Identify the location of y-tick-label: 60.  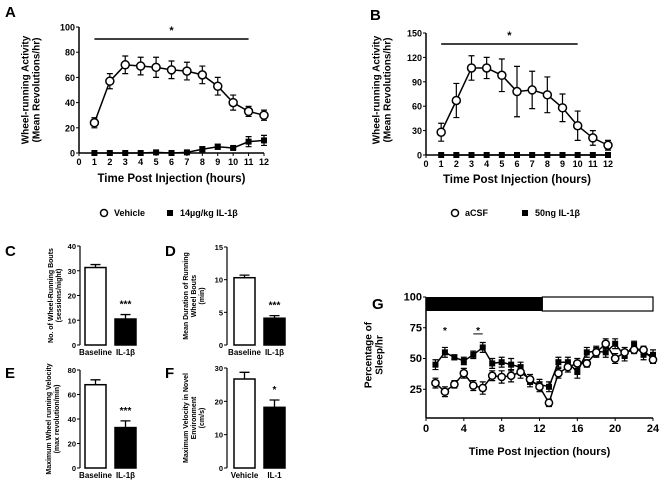
(417, 107).